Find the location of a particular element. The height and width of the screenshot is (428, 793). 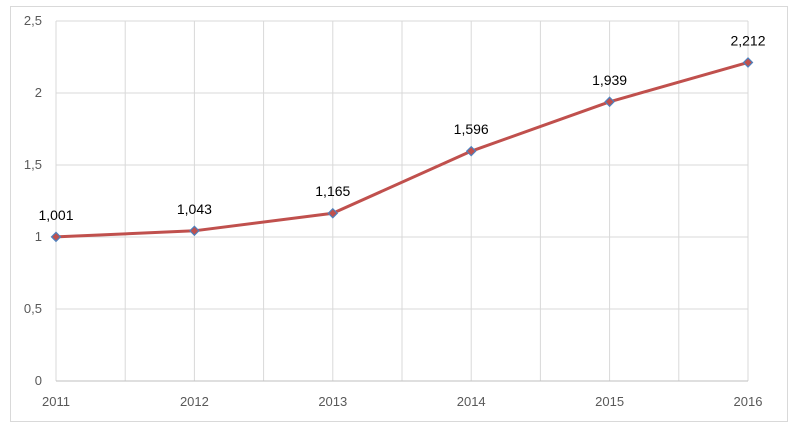

data-label: 1,043 is located at coordinates (194, 209).